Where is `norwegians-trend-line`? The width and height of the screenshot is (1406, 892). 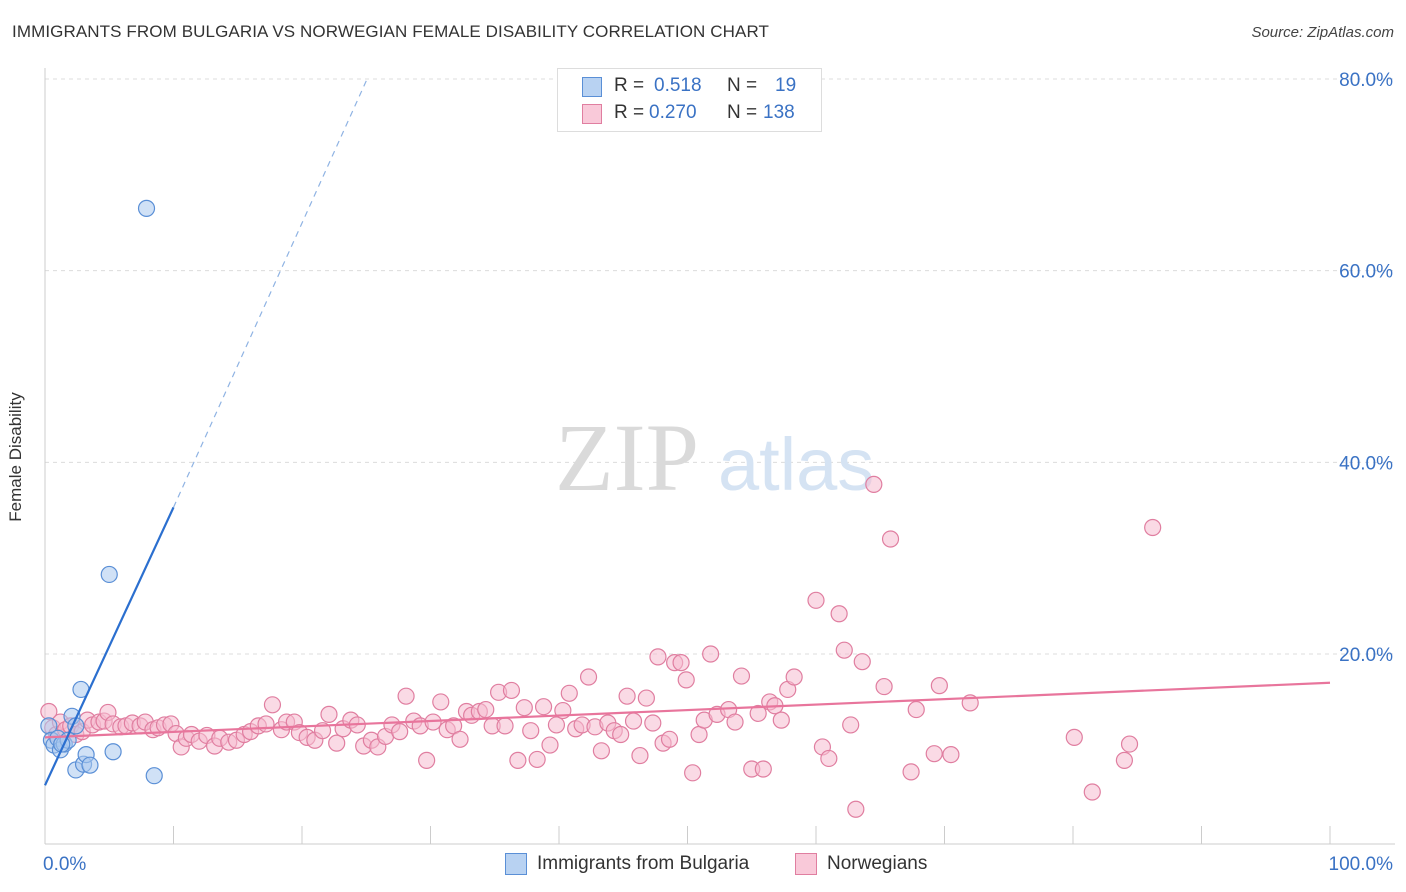 norwegians-trend-line is located at coordinates (687, 710).